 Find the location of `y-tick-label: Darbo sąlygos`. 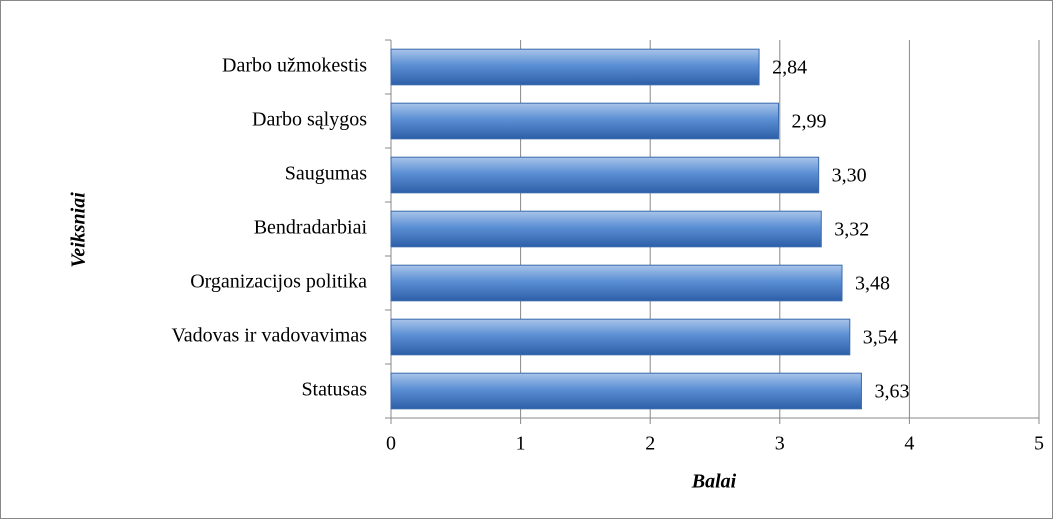

y-tick-label: Darbo sąlygos is located at coordinates (309, 120).